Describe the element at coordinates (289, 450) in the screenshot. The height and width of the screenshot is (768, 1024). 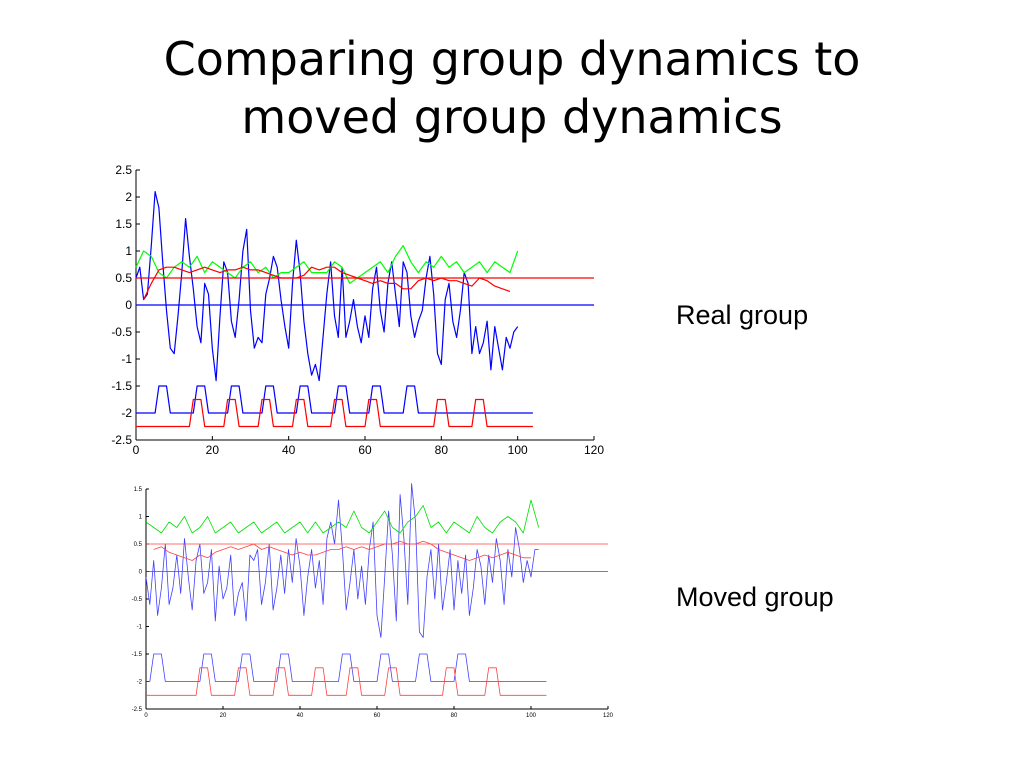
I see `chart-0-xtick-label: 40` at that location.